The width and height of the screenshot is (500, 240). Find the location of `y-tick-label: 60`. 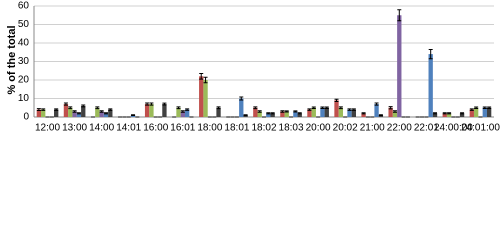

y-tick-label: 60 is located at coordinates (24, 6).